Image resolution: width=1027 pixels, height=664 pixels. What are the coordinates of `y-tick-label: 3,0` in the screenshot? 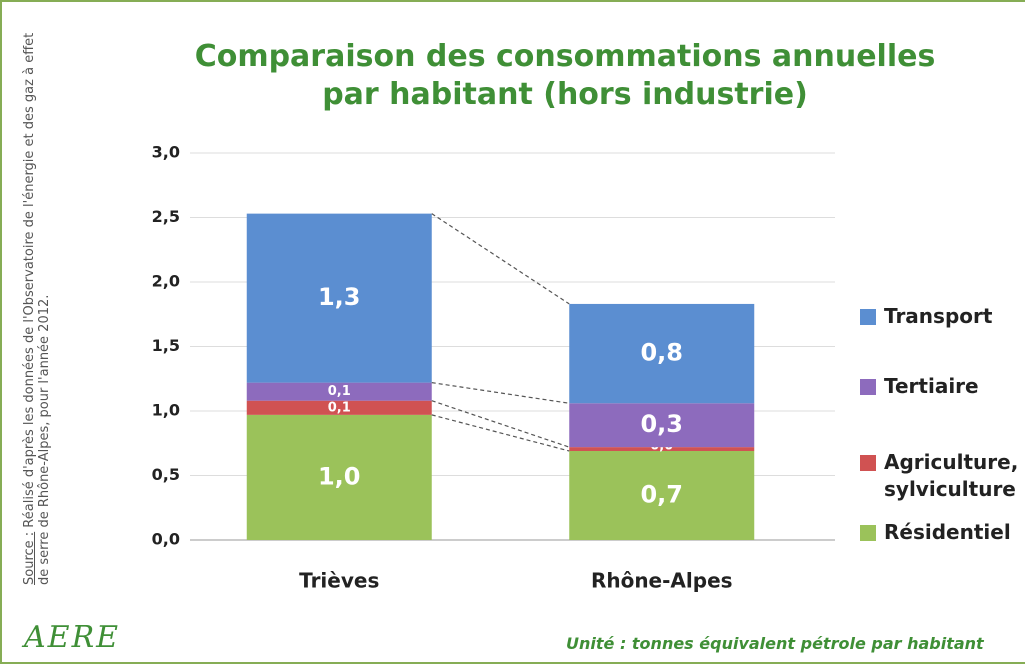 It's located at (166, 152).